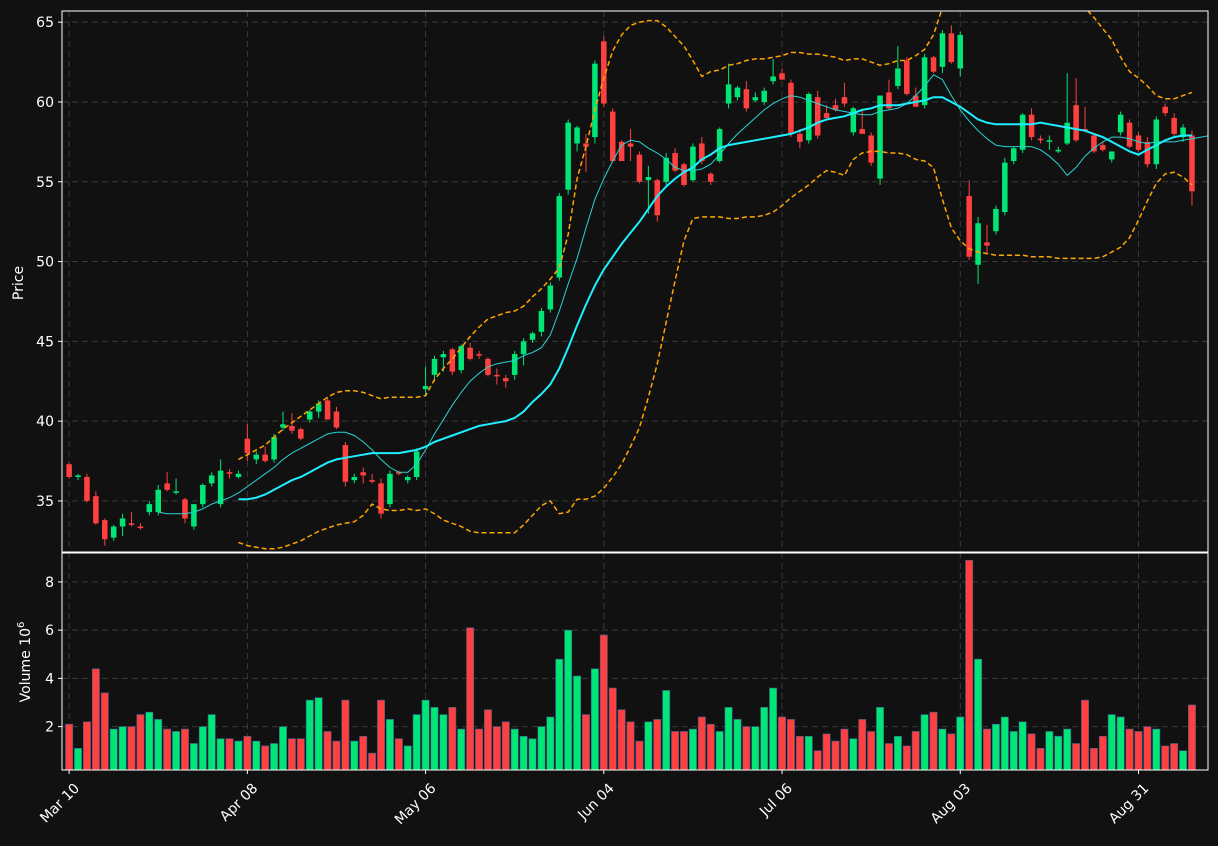  What do you see at coordinates (49, 679) in the screenshot?
I see `volume-ytick-label: 4` at bounding box center [49, 679].